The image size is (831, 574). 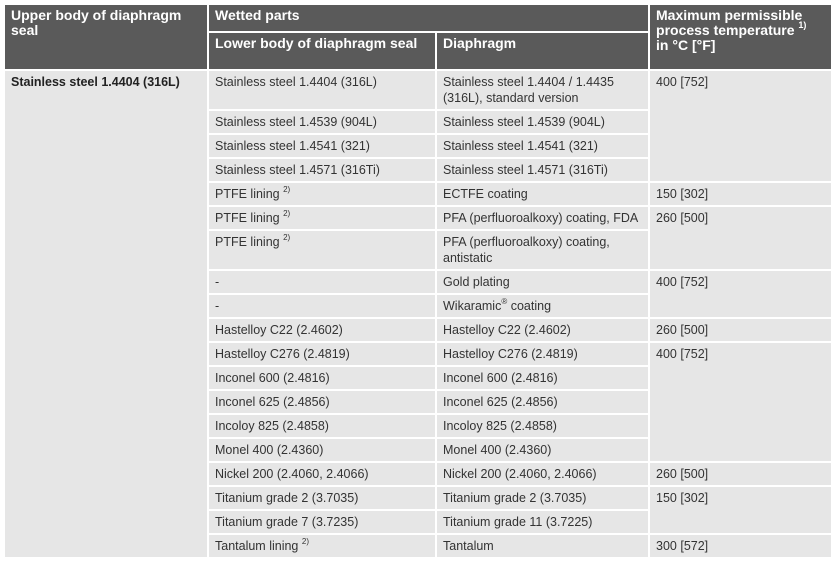 What do you see at coordinates (543, 450) in the screenshot?
I see `diaphragm-cell: Monel 400 (2.4360)` at bounding box center [543, 450].